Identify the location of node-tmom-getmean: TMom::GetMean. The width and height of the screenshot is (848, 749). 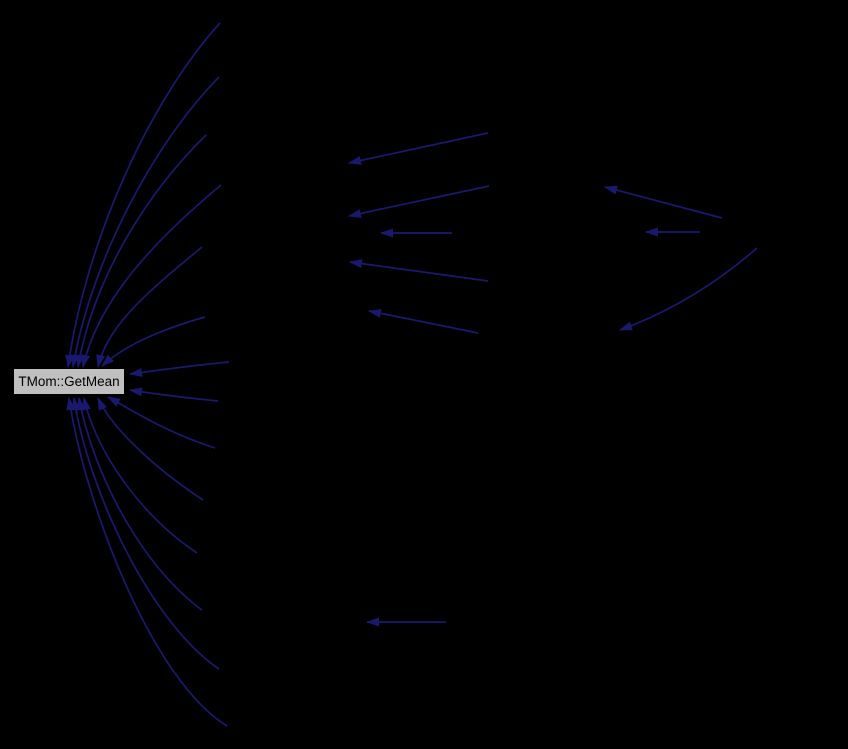
(69, 381).